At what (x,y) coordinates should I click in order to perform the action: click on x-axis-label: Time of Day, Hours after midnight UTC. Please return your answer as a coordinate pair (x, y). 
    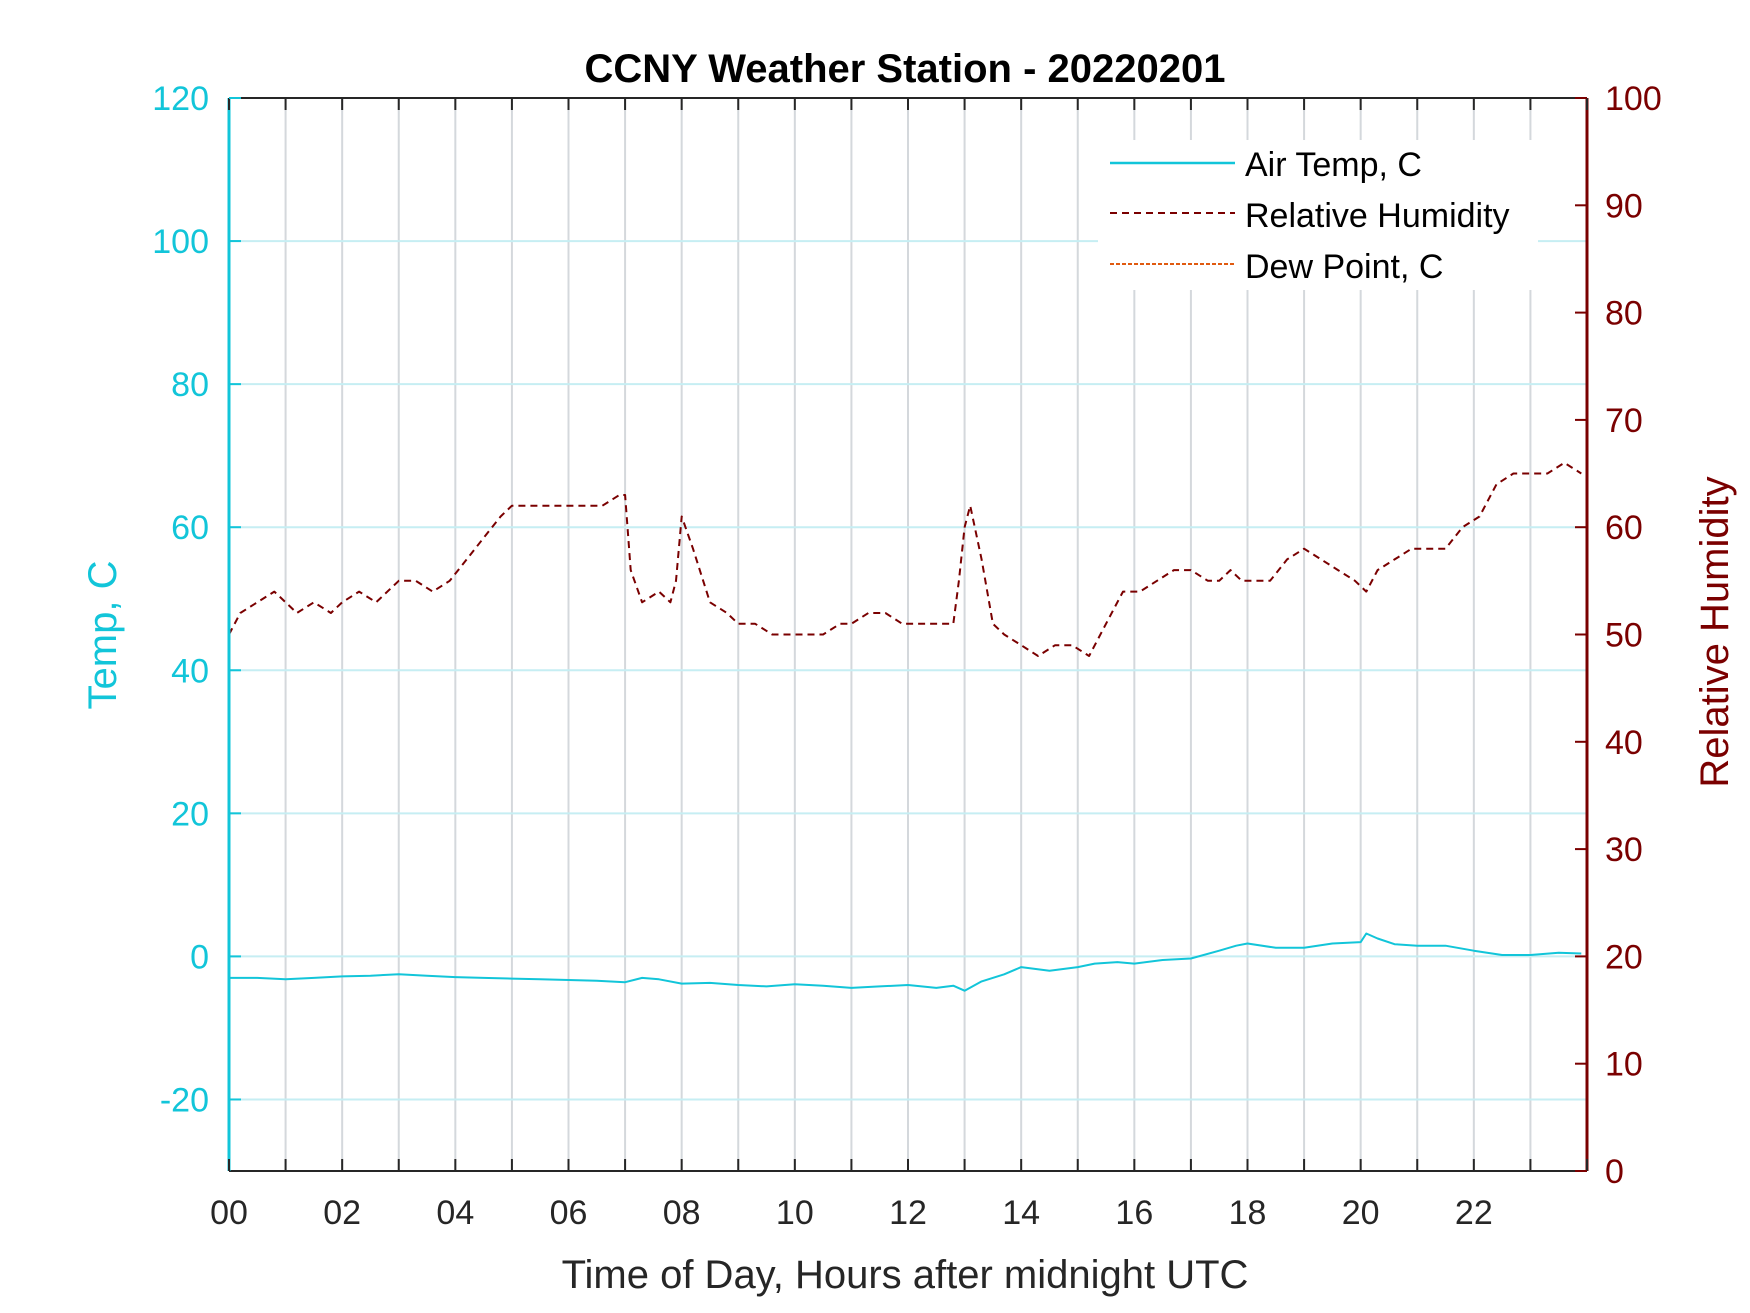
    Looking at the image, I should click on (905, 1275).